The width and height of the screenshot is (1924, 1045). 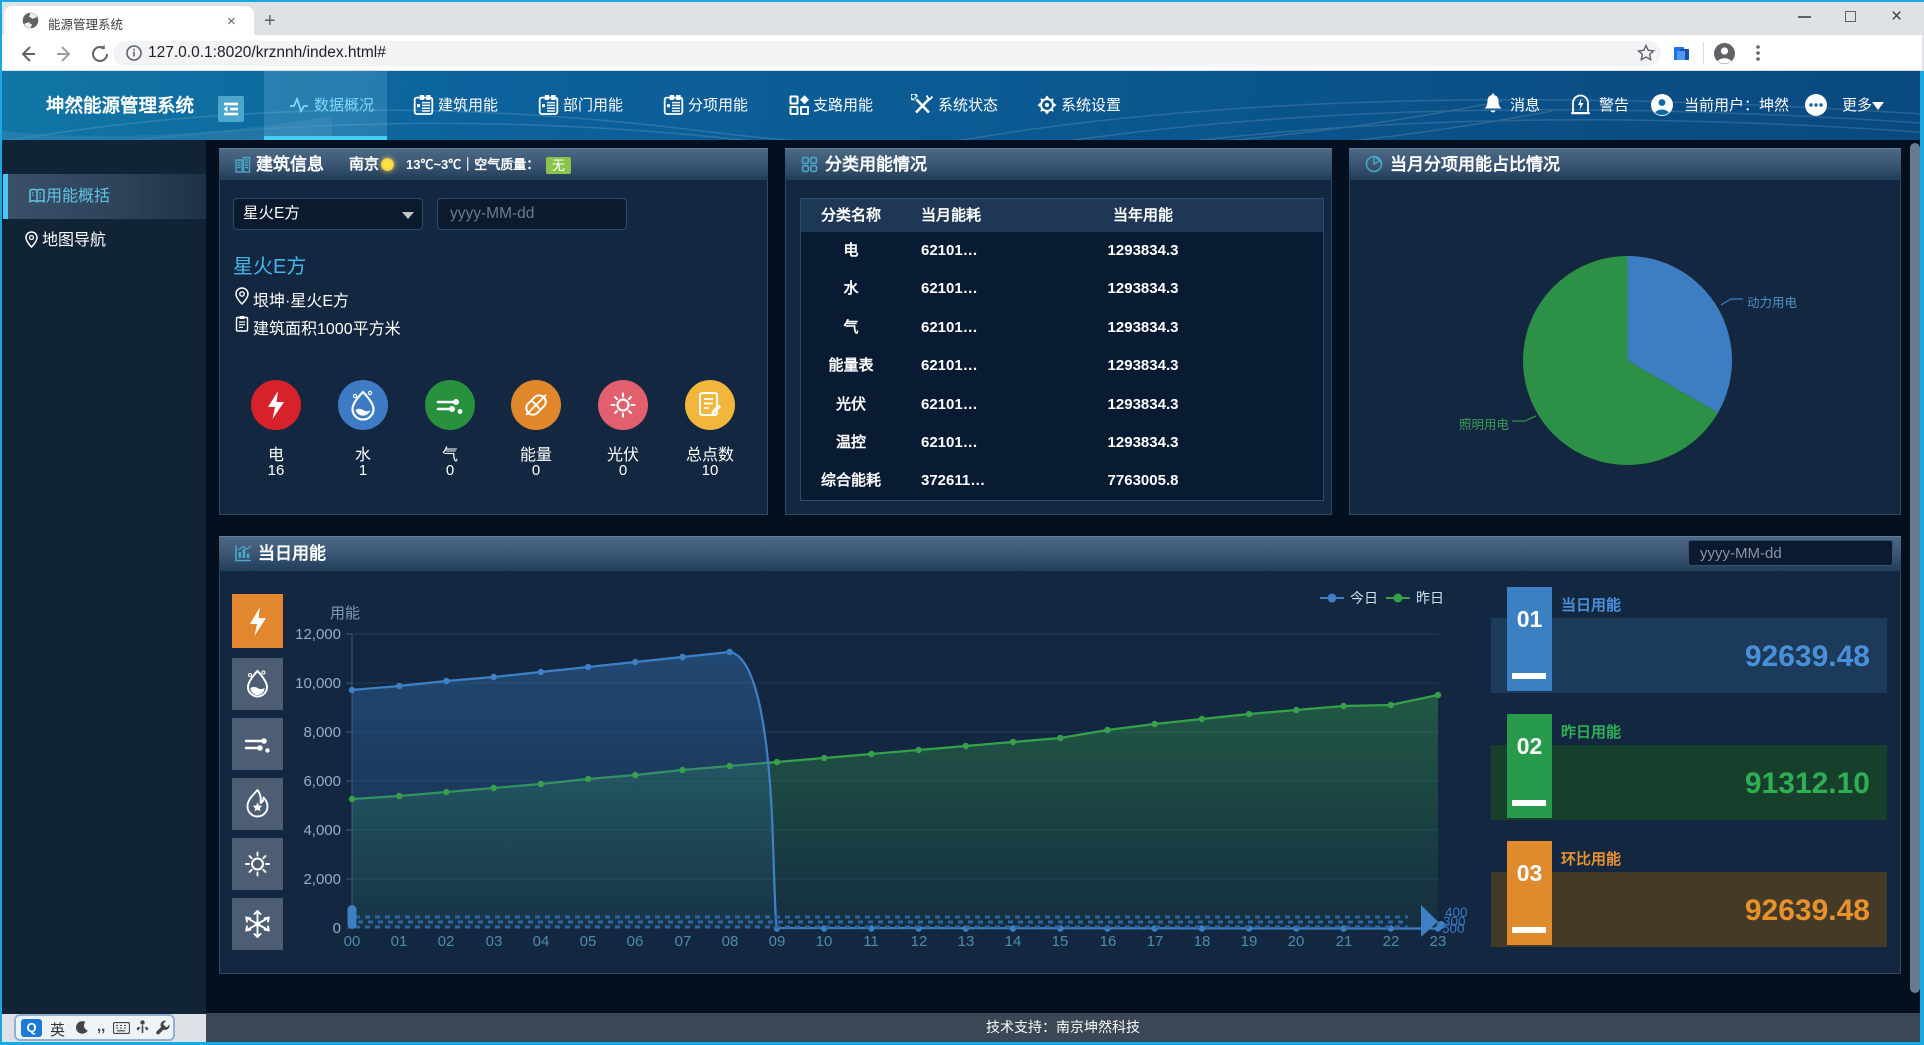 I want to click on svg-text: 10, so click(x=824, y=941).